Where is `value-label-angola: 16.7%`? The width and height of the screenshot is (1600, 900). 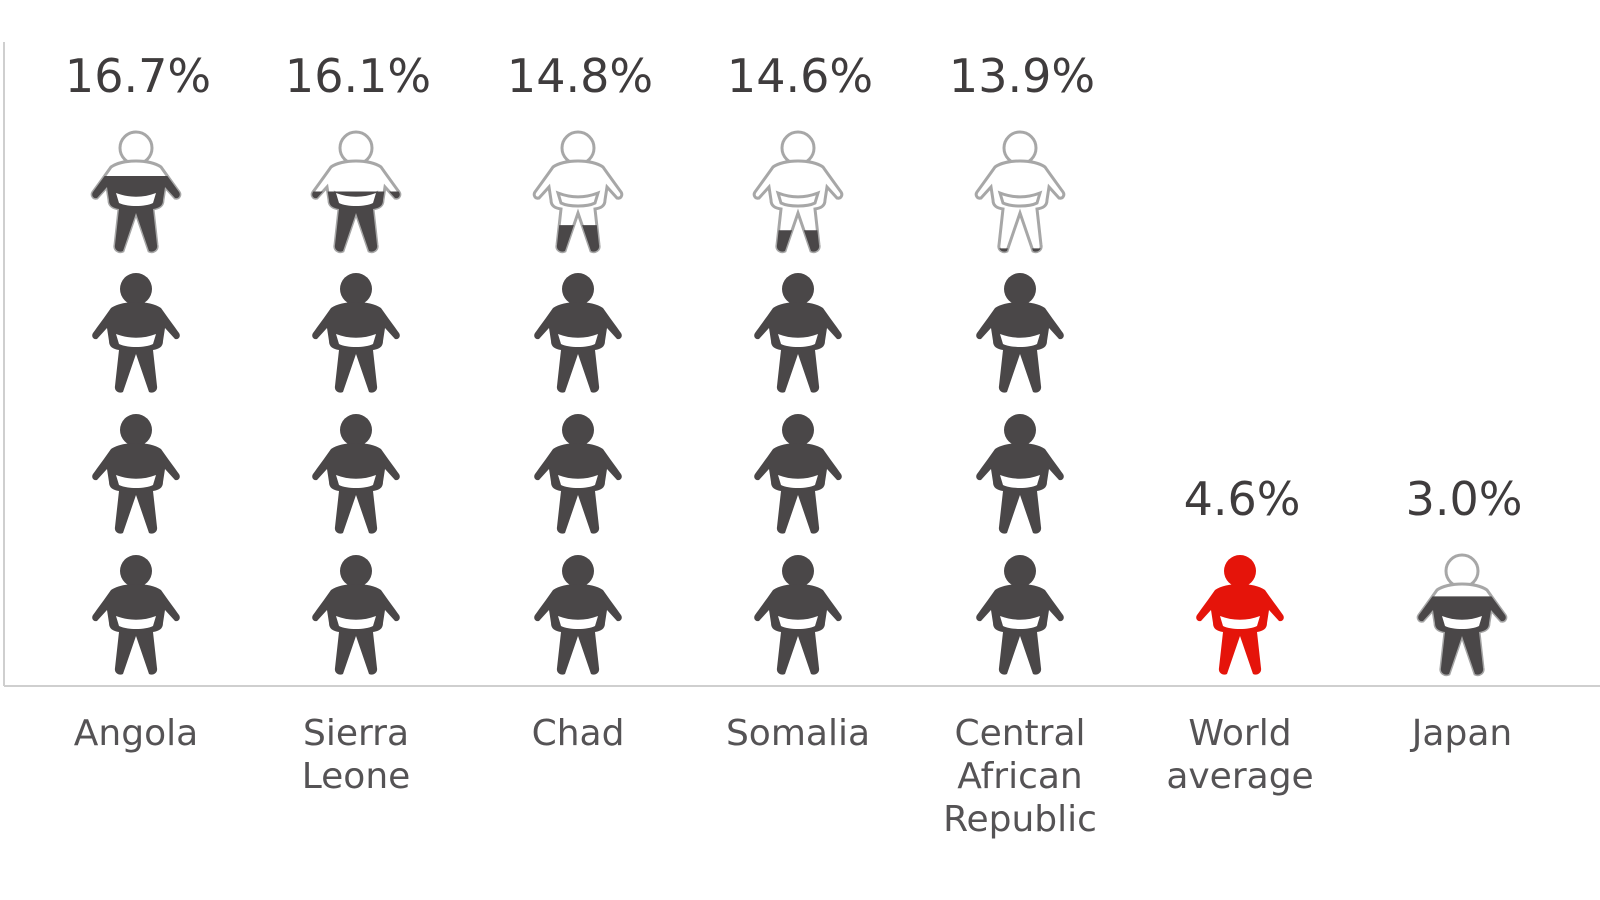
value-label-angola: 16.7% is located at coordinates (138, 76).